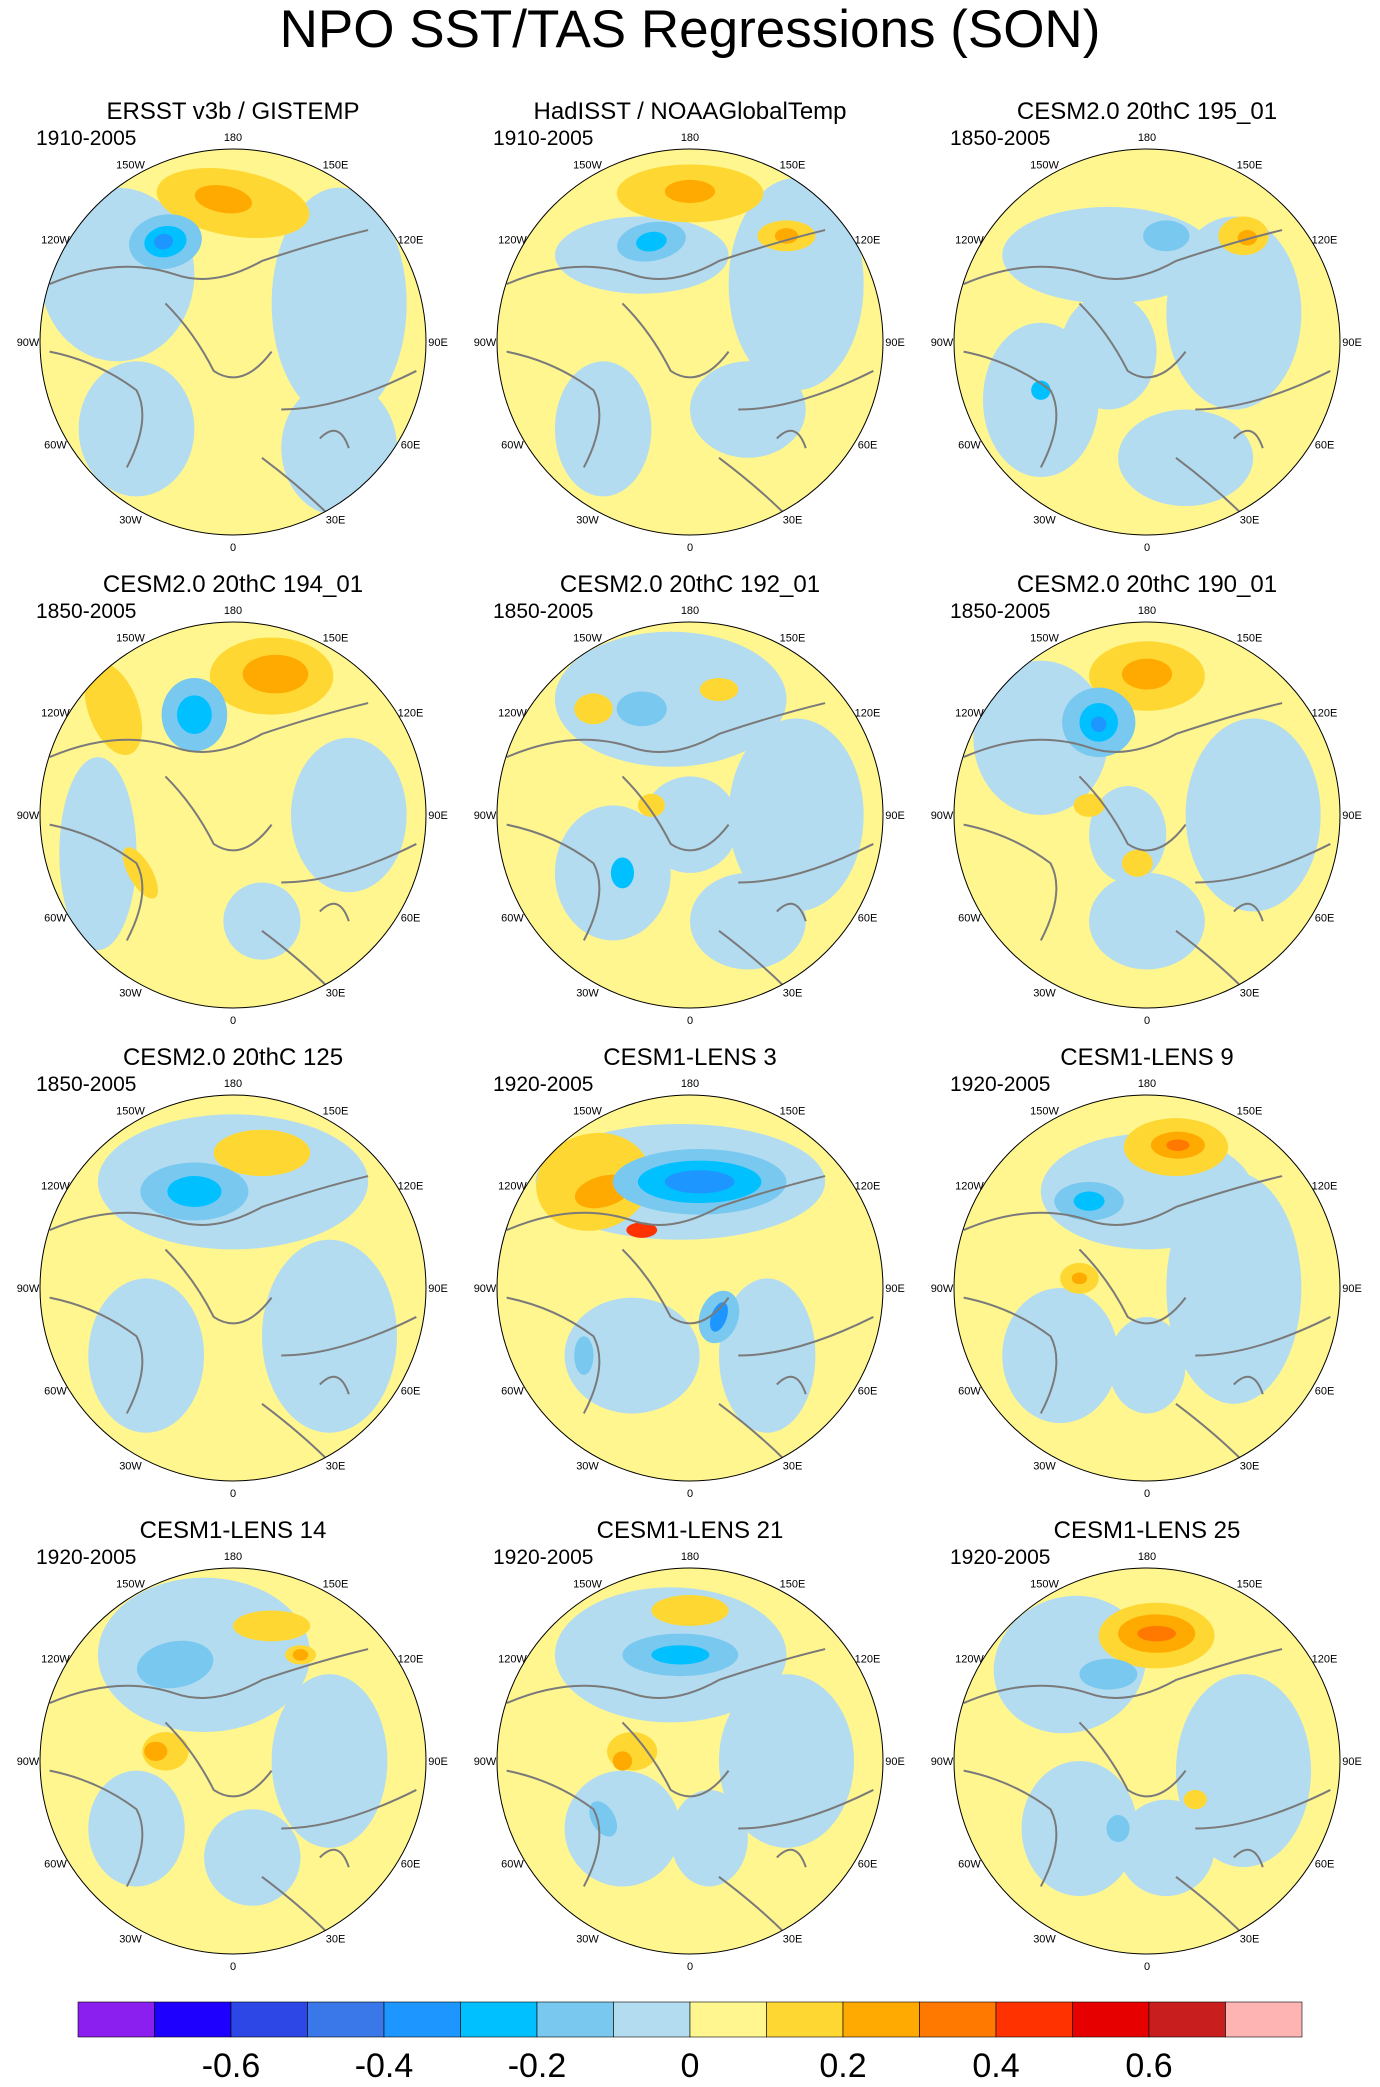  Describe the element at coordinates (1147, 584) in the screenshot. I see `panel-title: CESM2.0 20thC 190_01` at that location.